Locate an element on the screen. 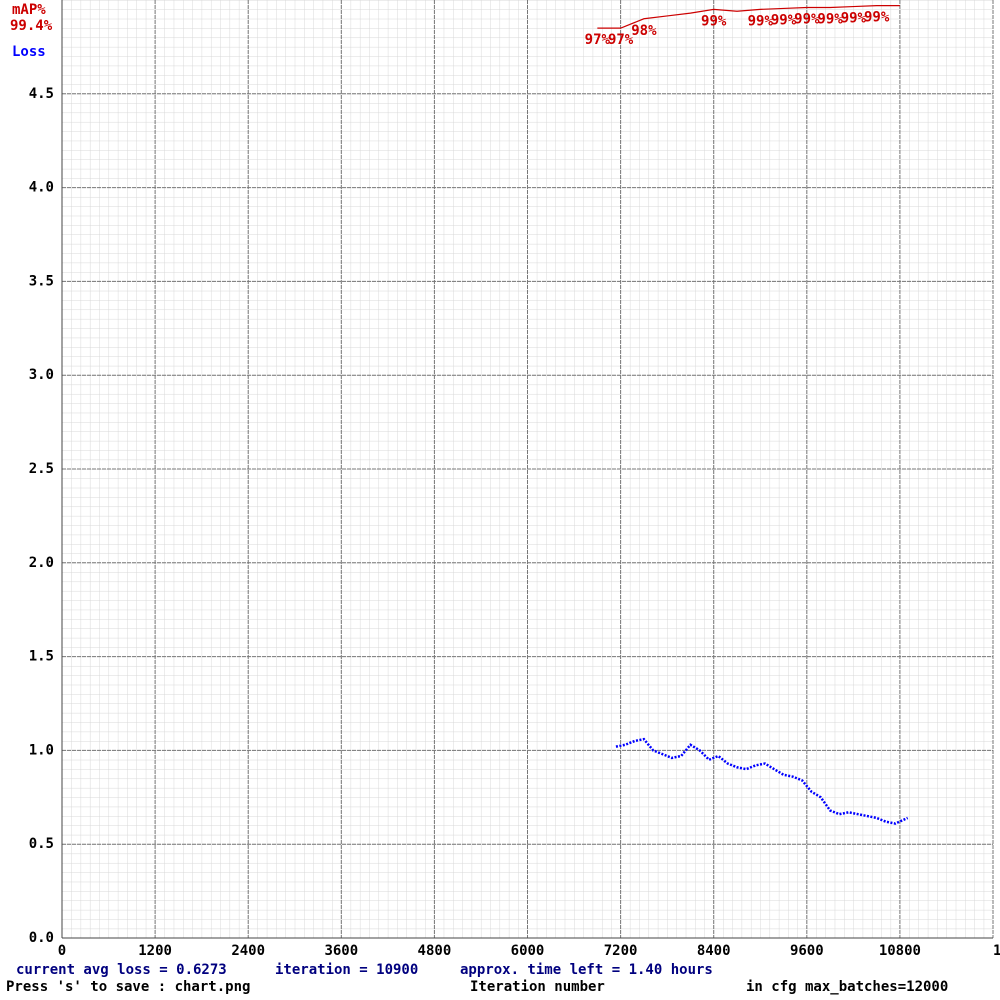 This screenshot has height=1000, width=1000. y-tick-label: 1.0 is located at coordinates (41, 750).